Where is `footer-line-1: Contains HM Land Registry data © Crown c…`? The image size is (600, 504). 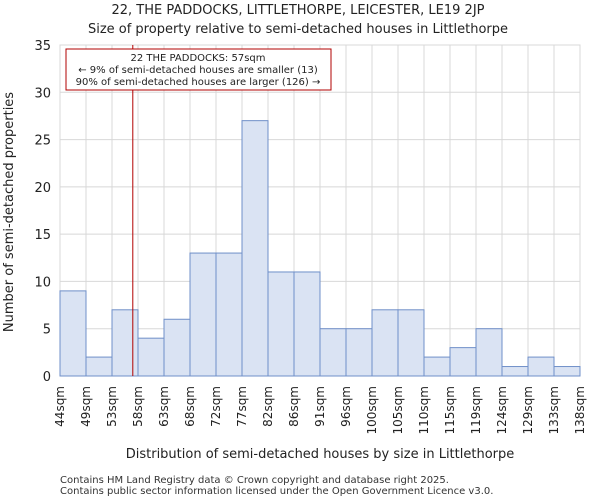
footer-line-1: Contains HM Land Registry data © Crown c… is located at coordinates (254, 480).